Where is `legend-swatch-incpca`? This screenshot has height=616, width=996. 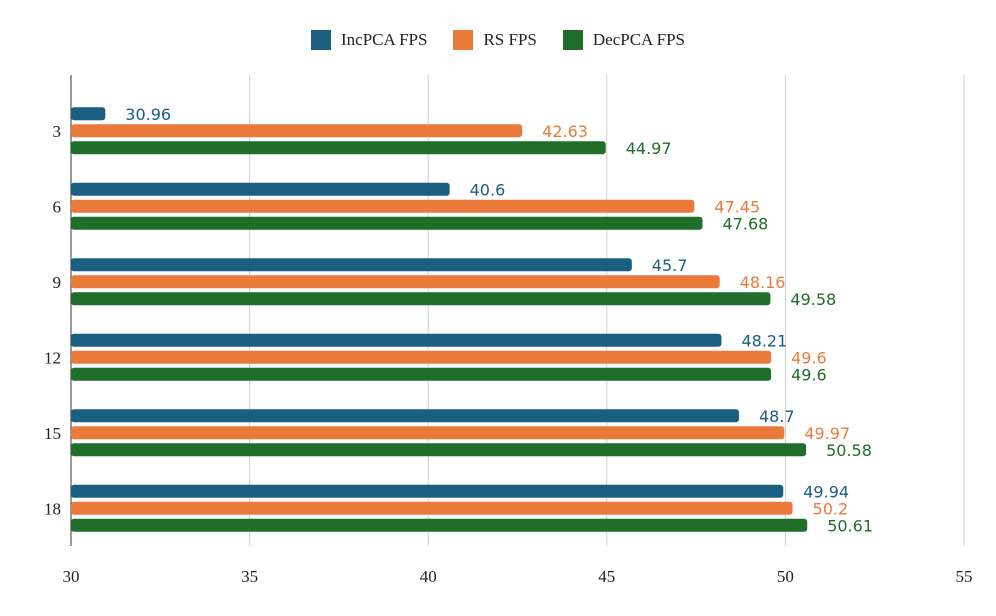
legend-swatch-incpca is located at coordinates (321, 40).